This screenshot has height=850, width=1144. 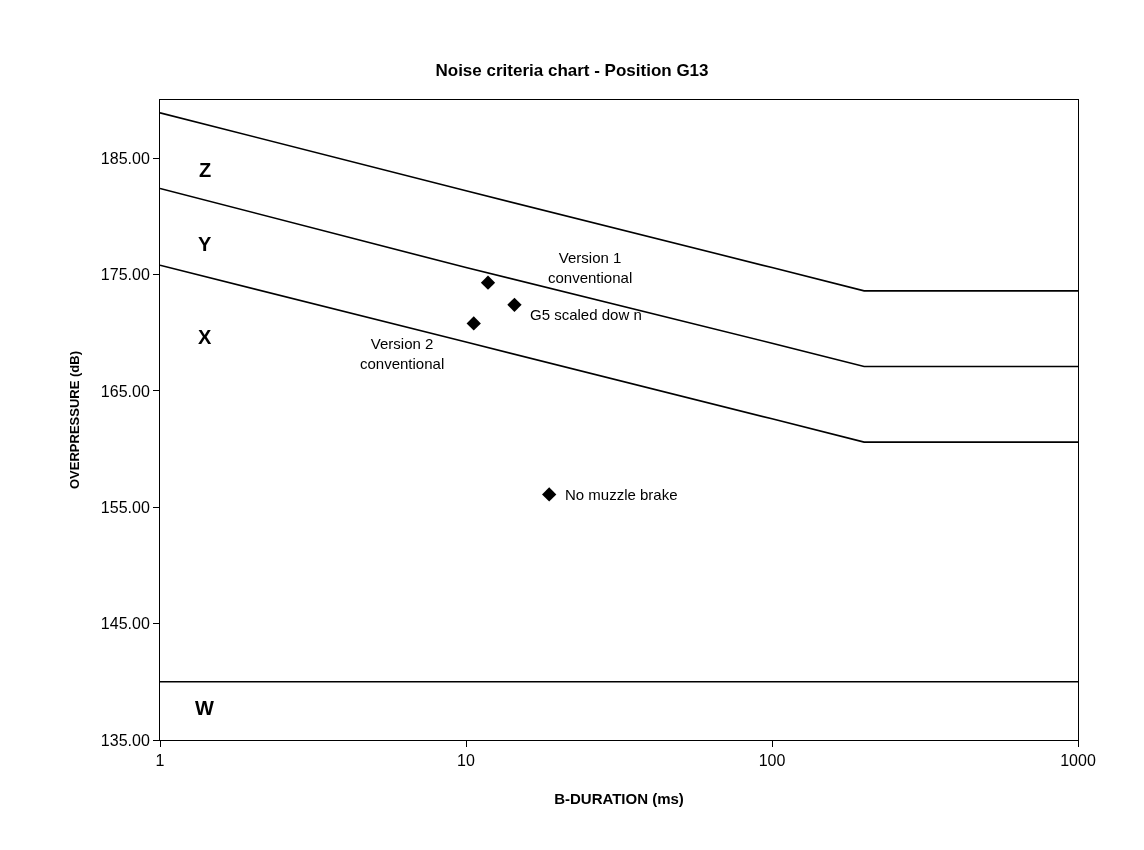 What do you see at coordinates (402, 353) in the screenshot?
I see `annotation: Version 2 conventional` at bounding box center [402, 353].